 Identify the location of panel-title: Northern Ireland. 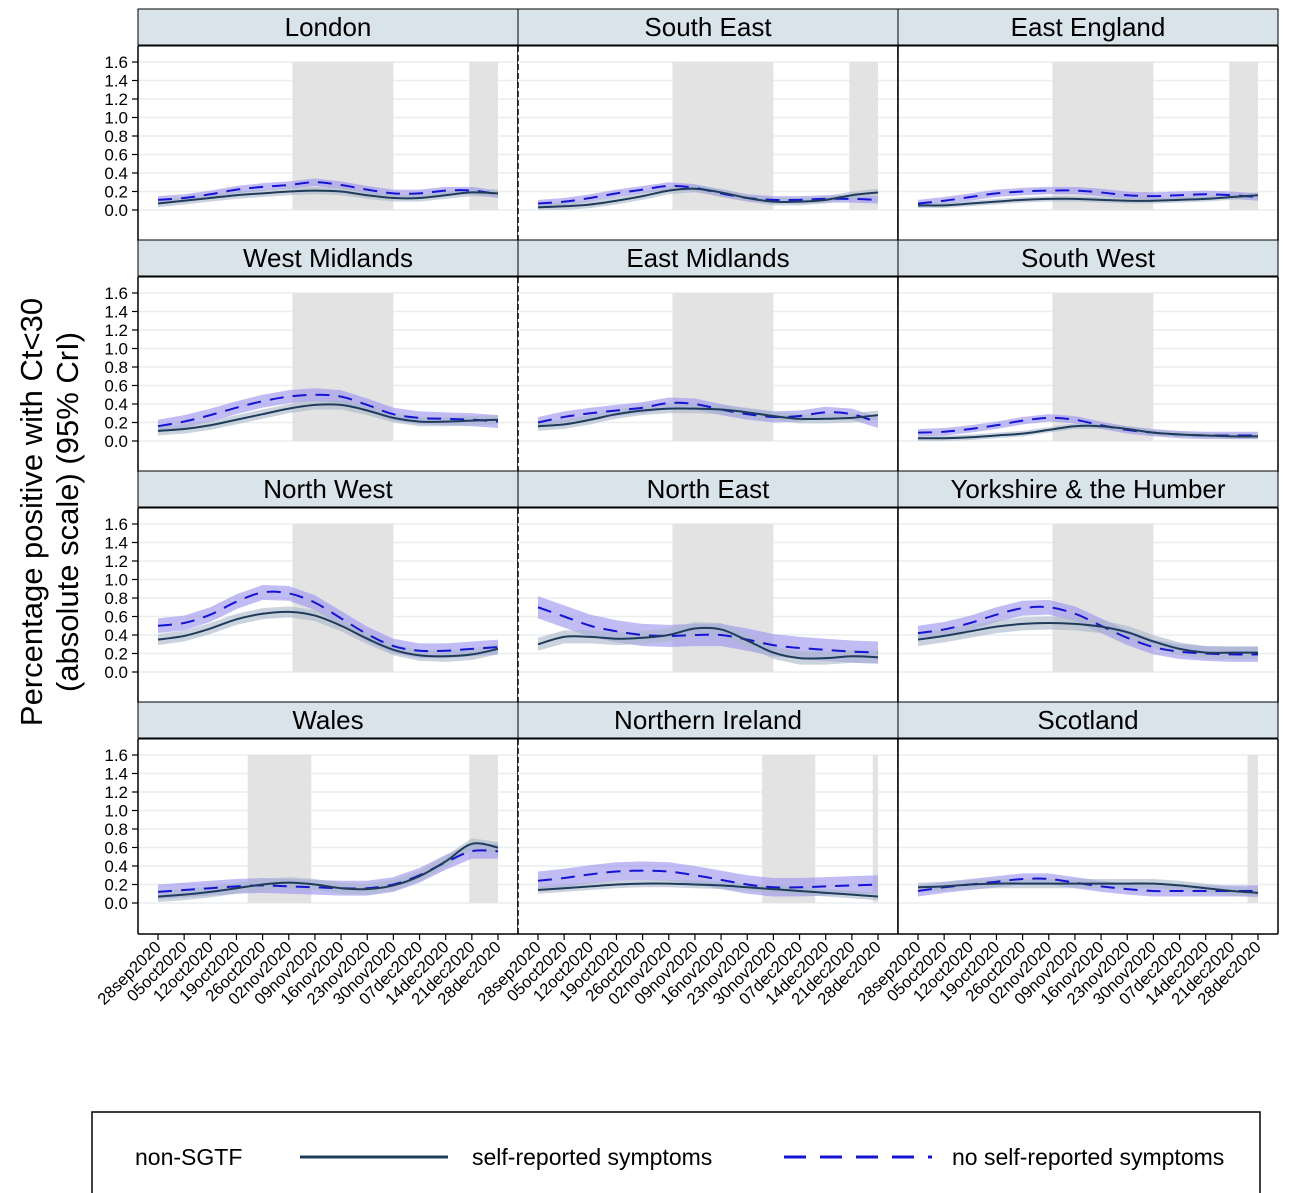
(708, 720).